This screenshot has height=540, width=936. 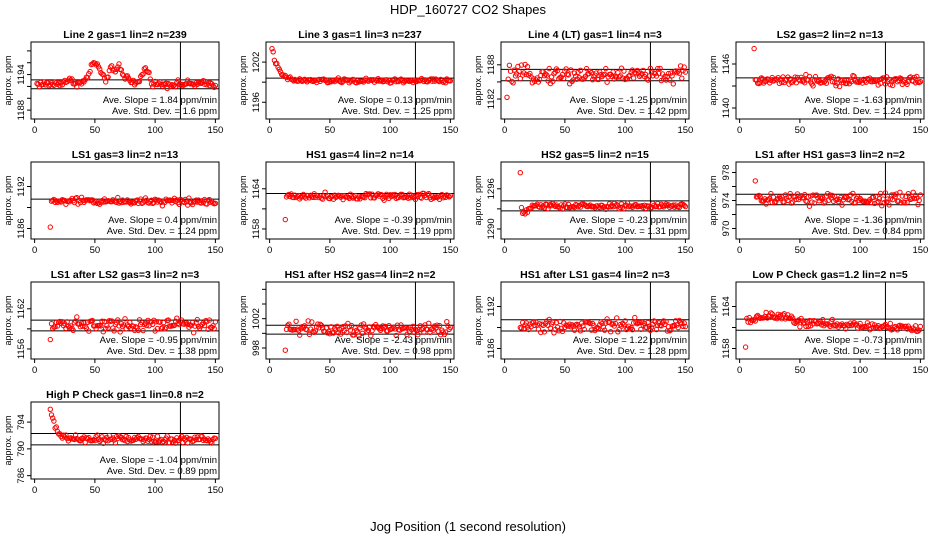 I want to click on slope-annotation: Ave. Slope = 0.13 ppm/min, so click(x=395, y=100).